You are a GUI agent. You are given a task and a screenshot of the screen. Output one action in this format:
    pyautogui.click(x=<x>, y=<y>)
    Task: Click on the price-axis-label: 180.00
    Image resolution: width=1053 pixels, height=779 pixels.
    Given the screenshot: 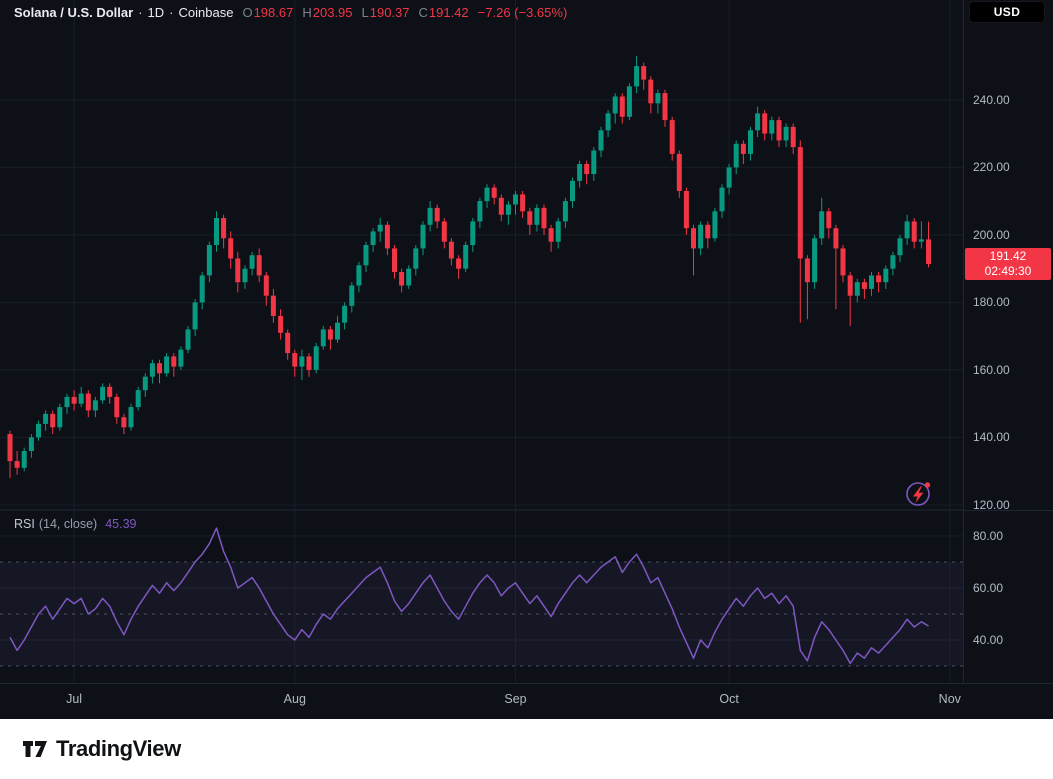 What is the action you would take?
    pyautogui.click(x=991, y=302)
    